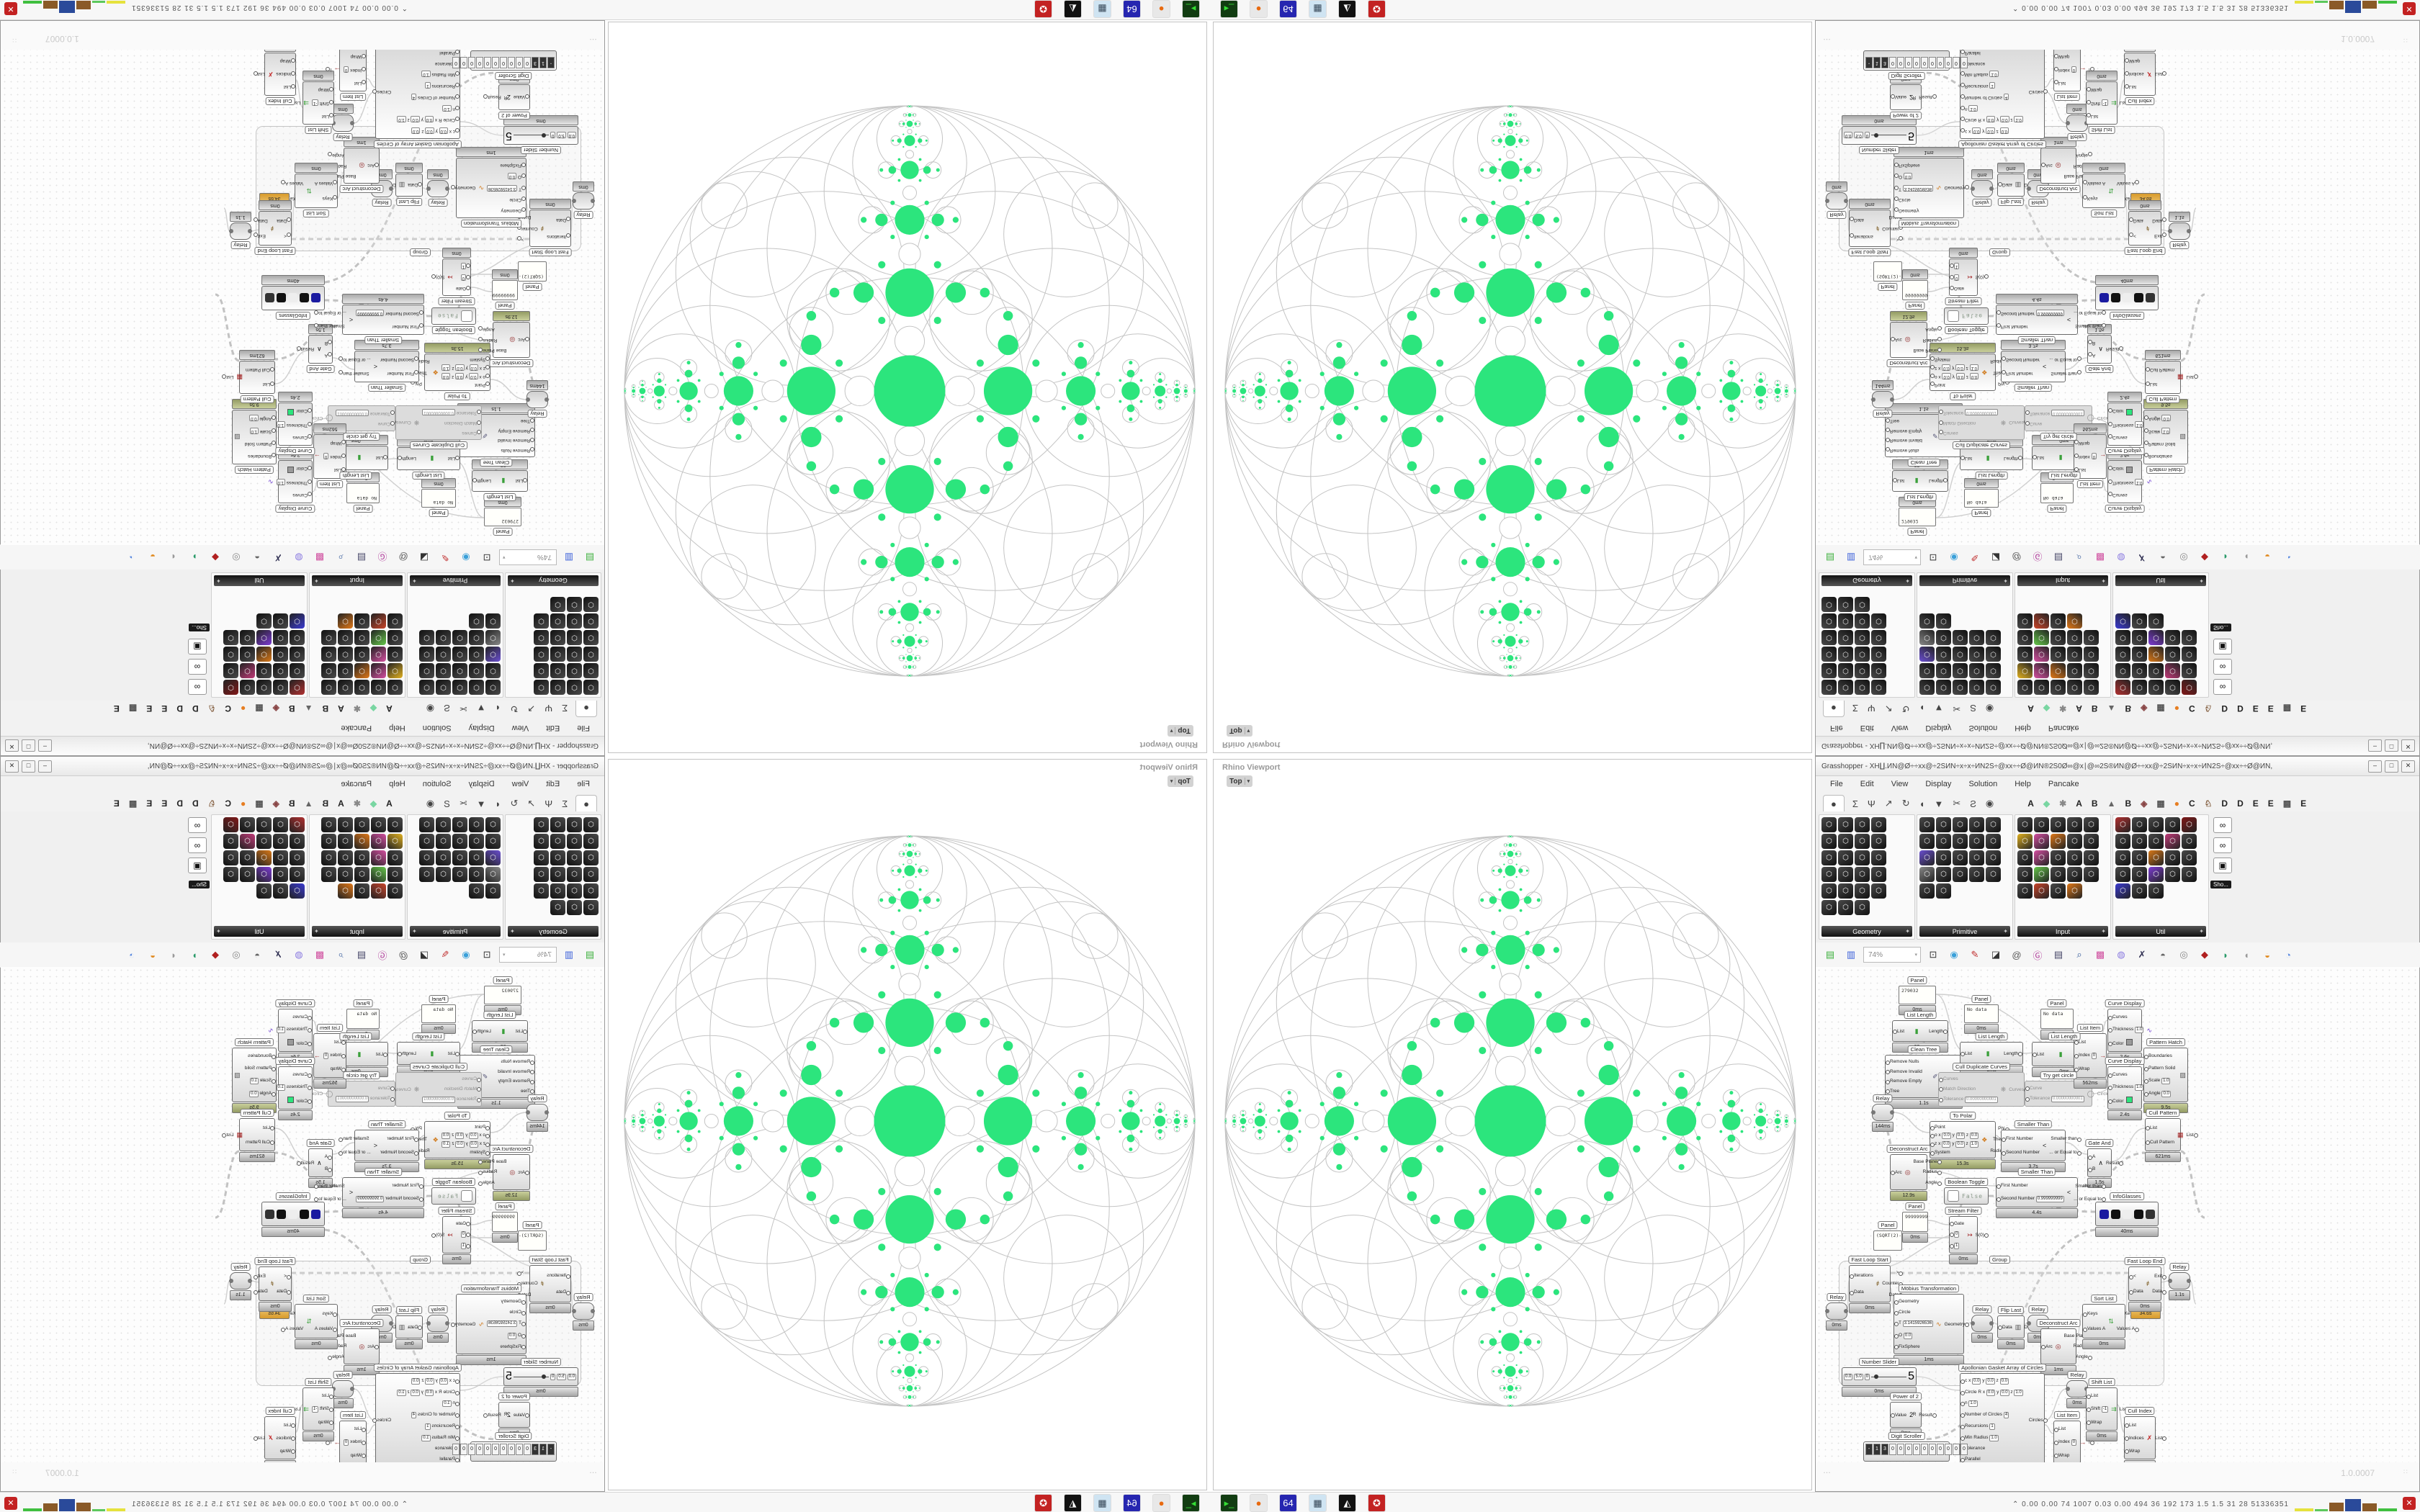  What do you see at coordinates (2095, 183) in the screenshot?
I see `input-port: Values A` at bounding box center [2095, 183].